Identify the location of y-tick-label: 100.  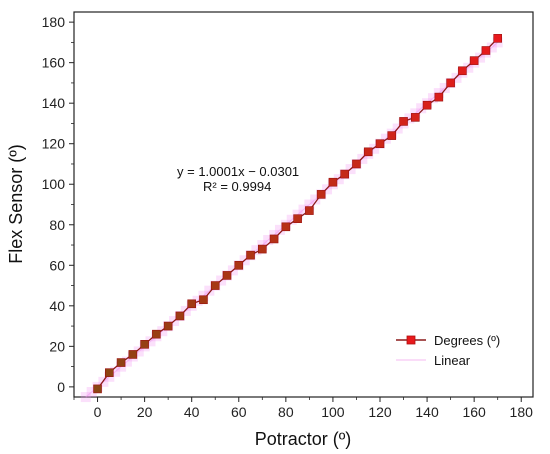
(54, 184).